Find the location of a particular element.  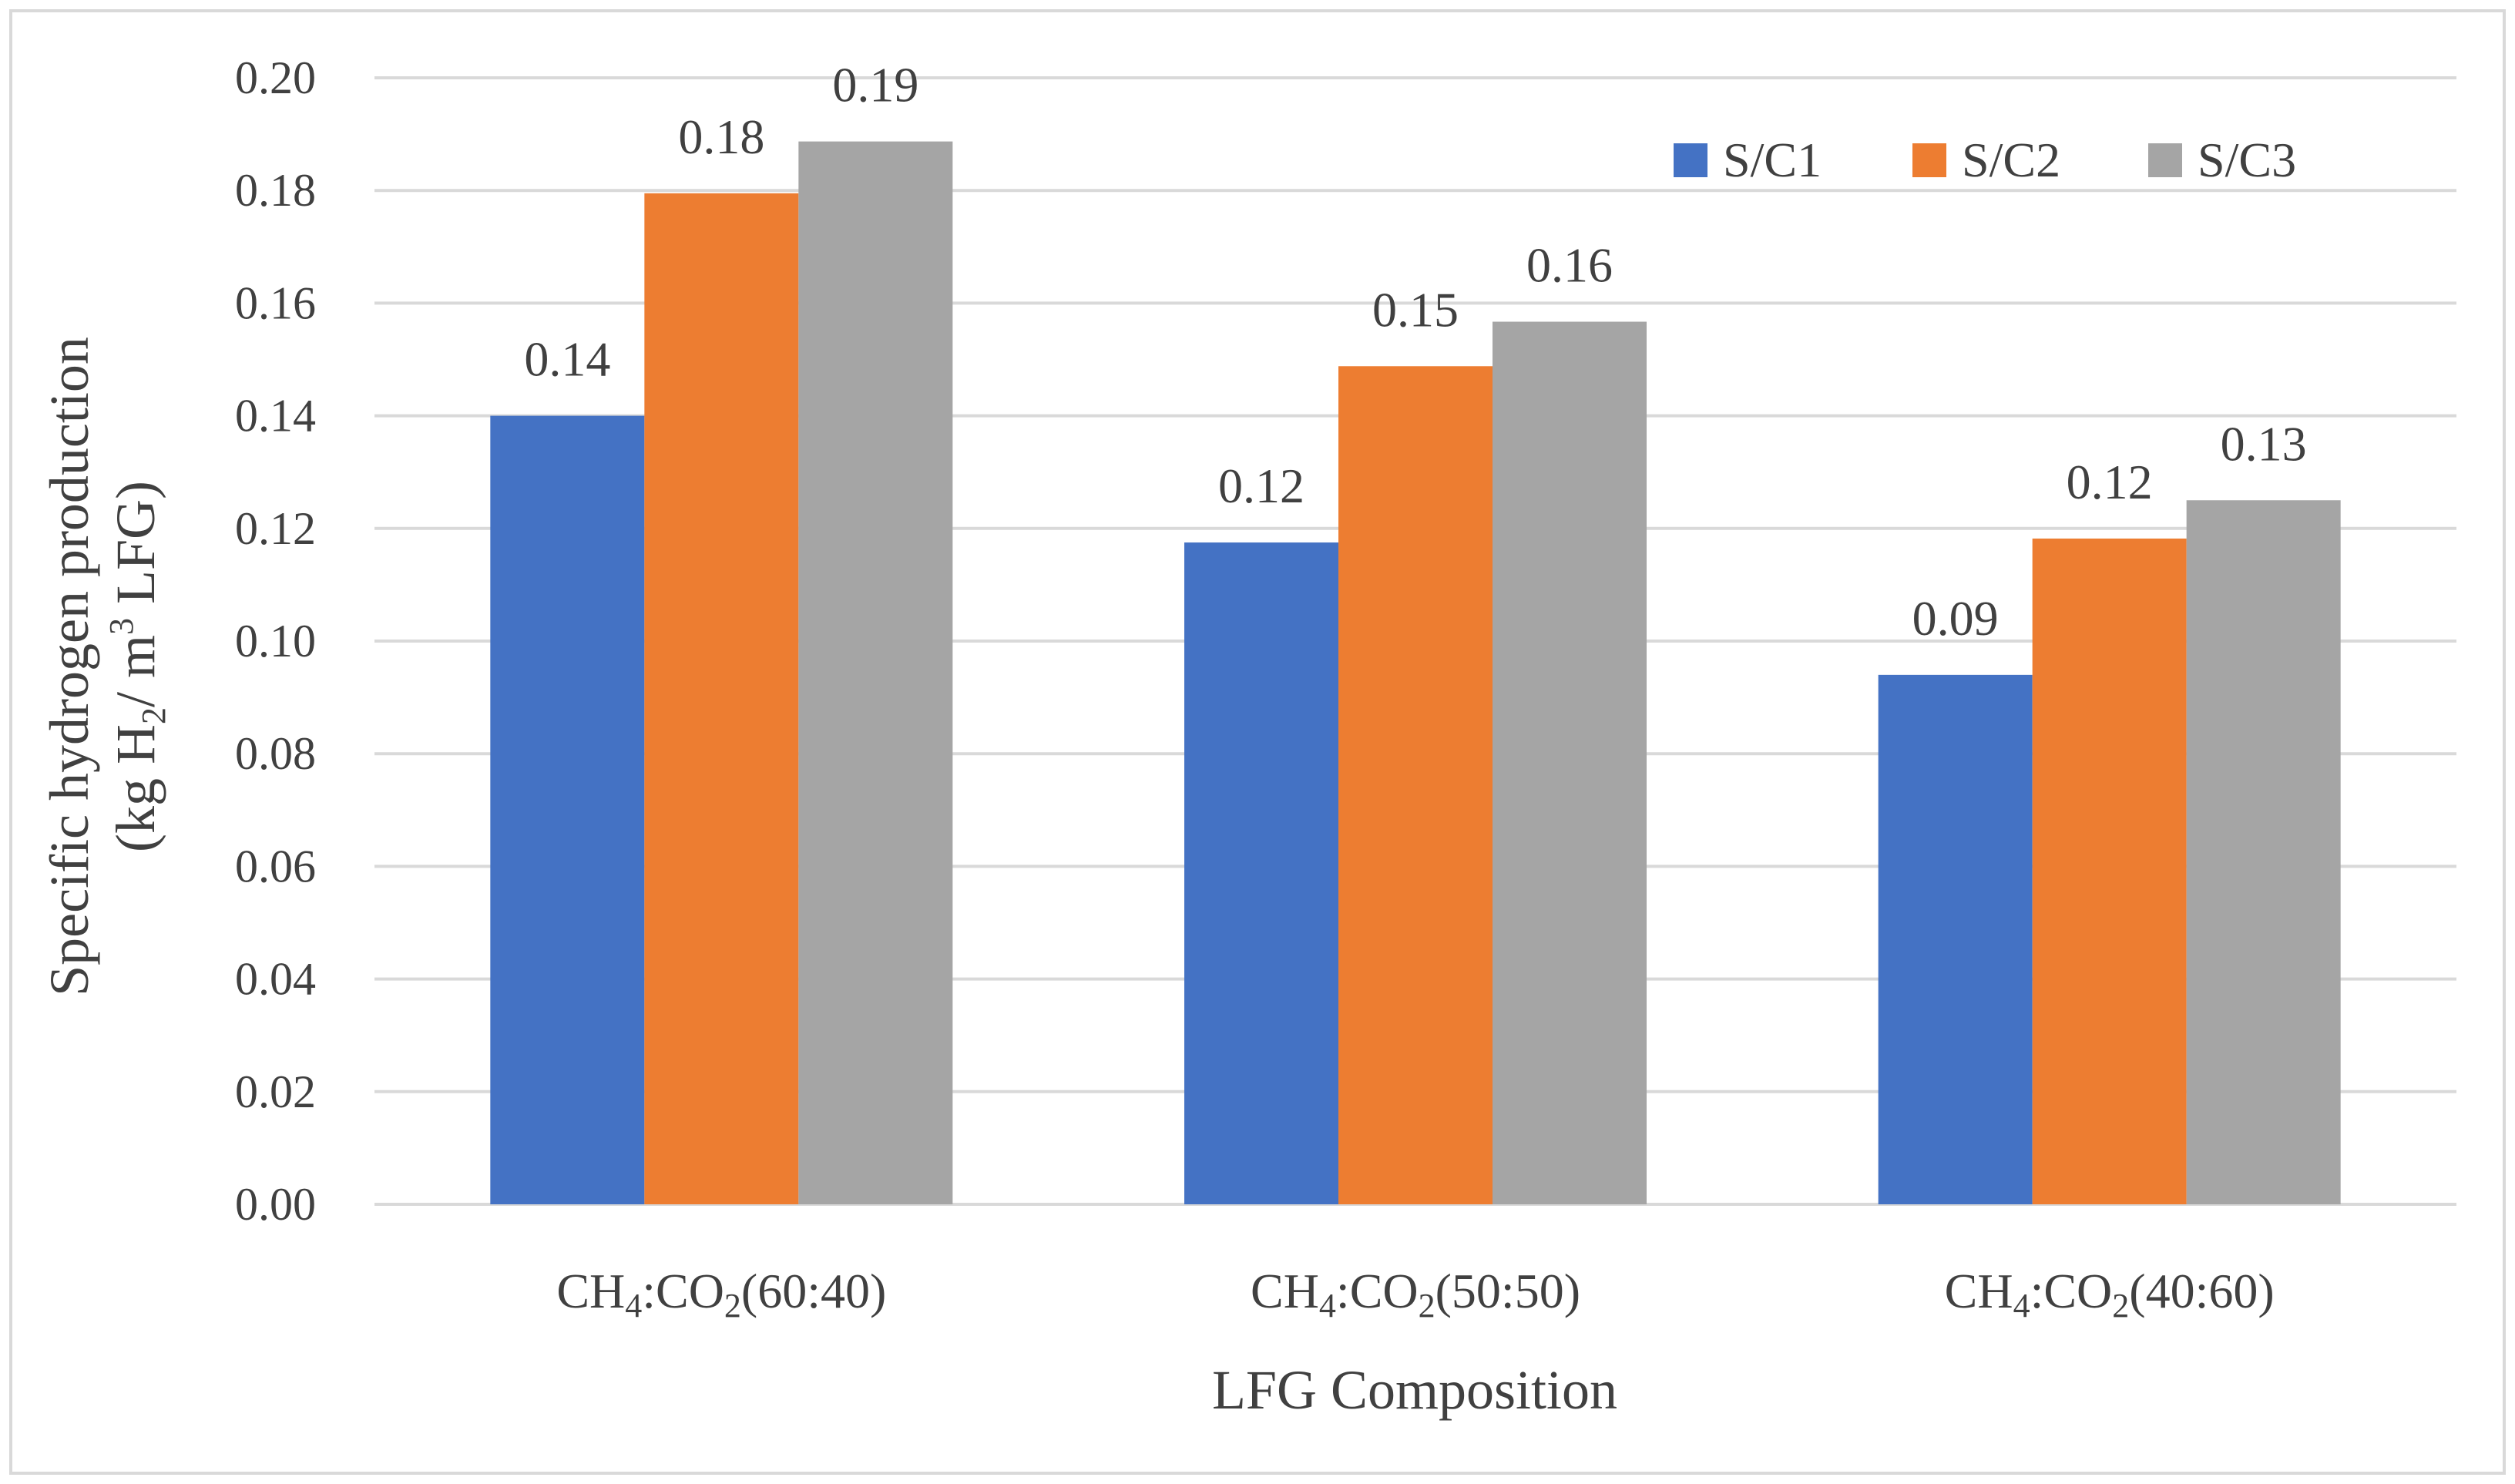

data-label: 0.19 is located at coordinates (875, 85).